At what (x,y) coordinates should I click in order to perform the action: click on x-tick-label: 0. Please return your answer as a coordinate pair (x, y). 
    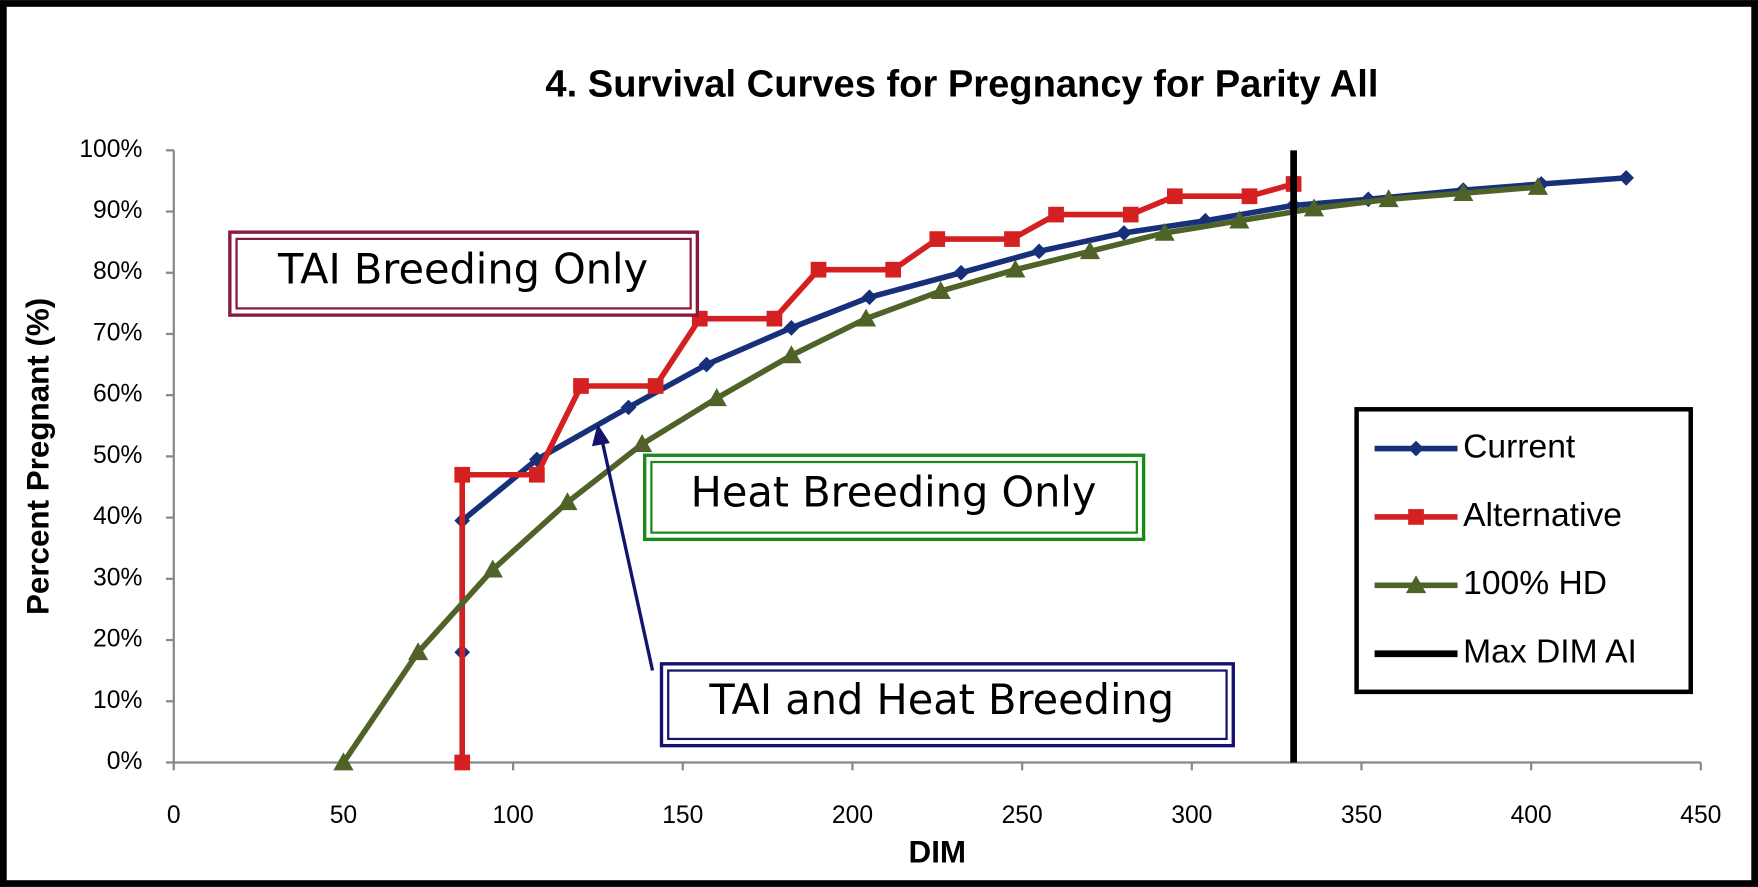
    Looking at the image, I should click on (174, 815).